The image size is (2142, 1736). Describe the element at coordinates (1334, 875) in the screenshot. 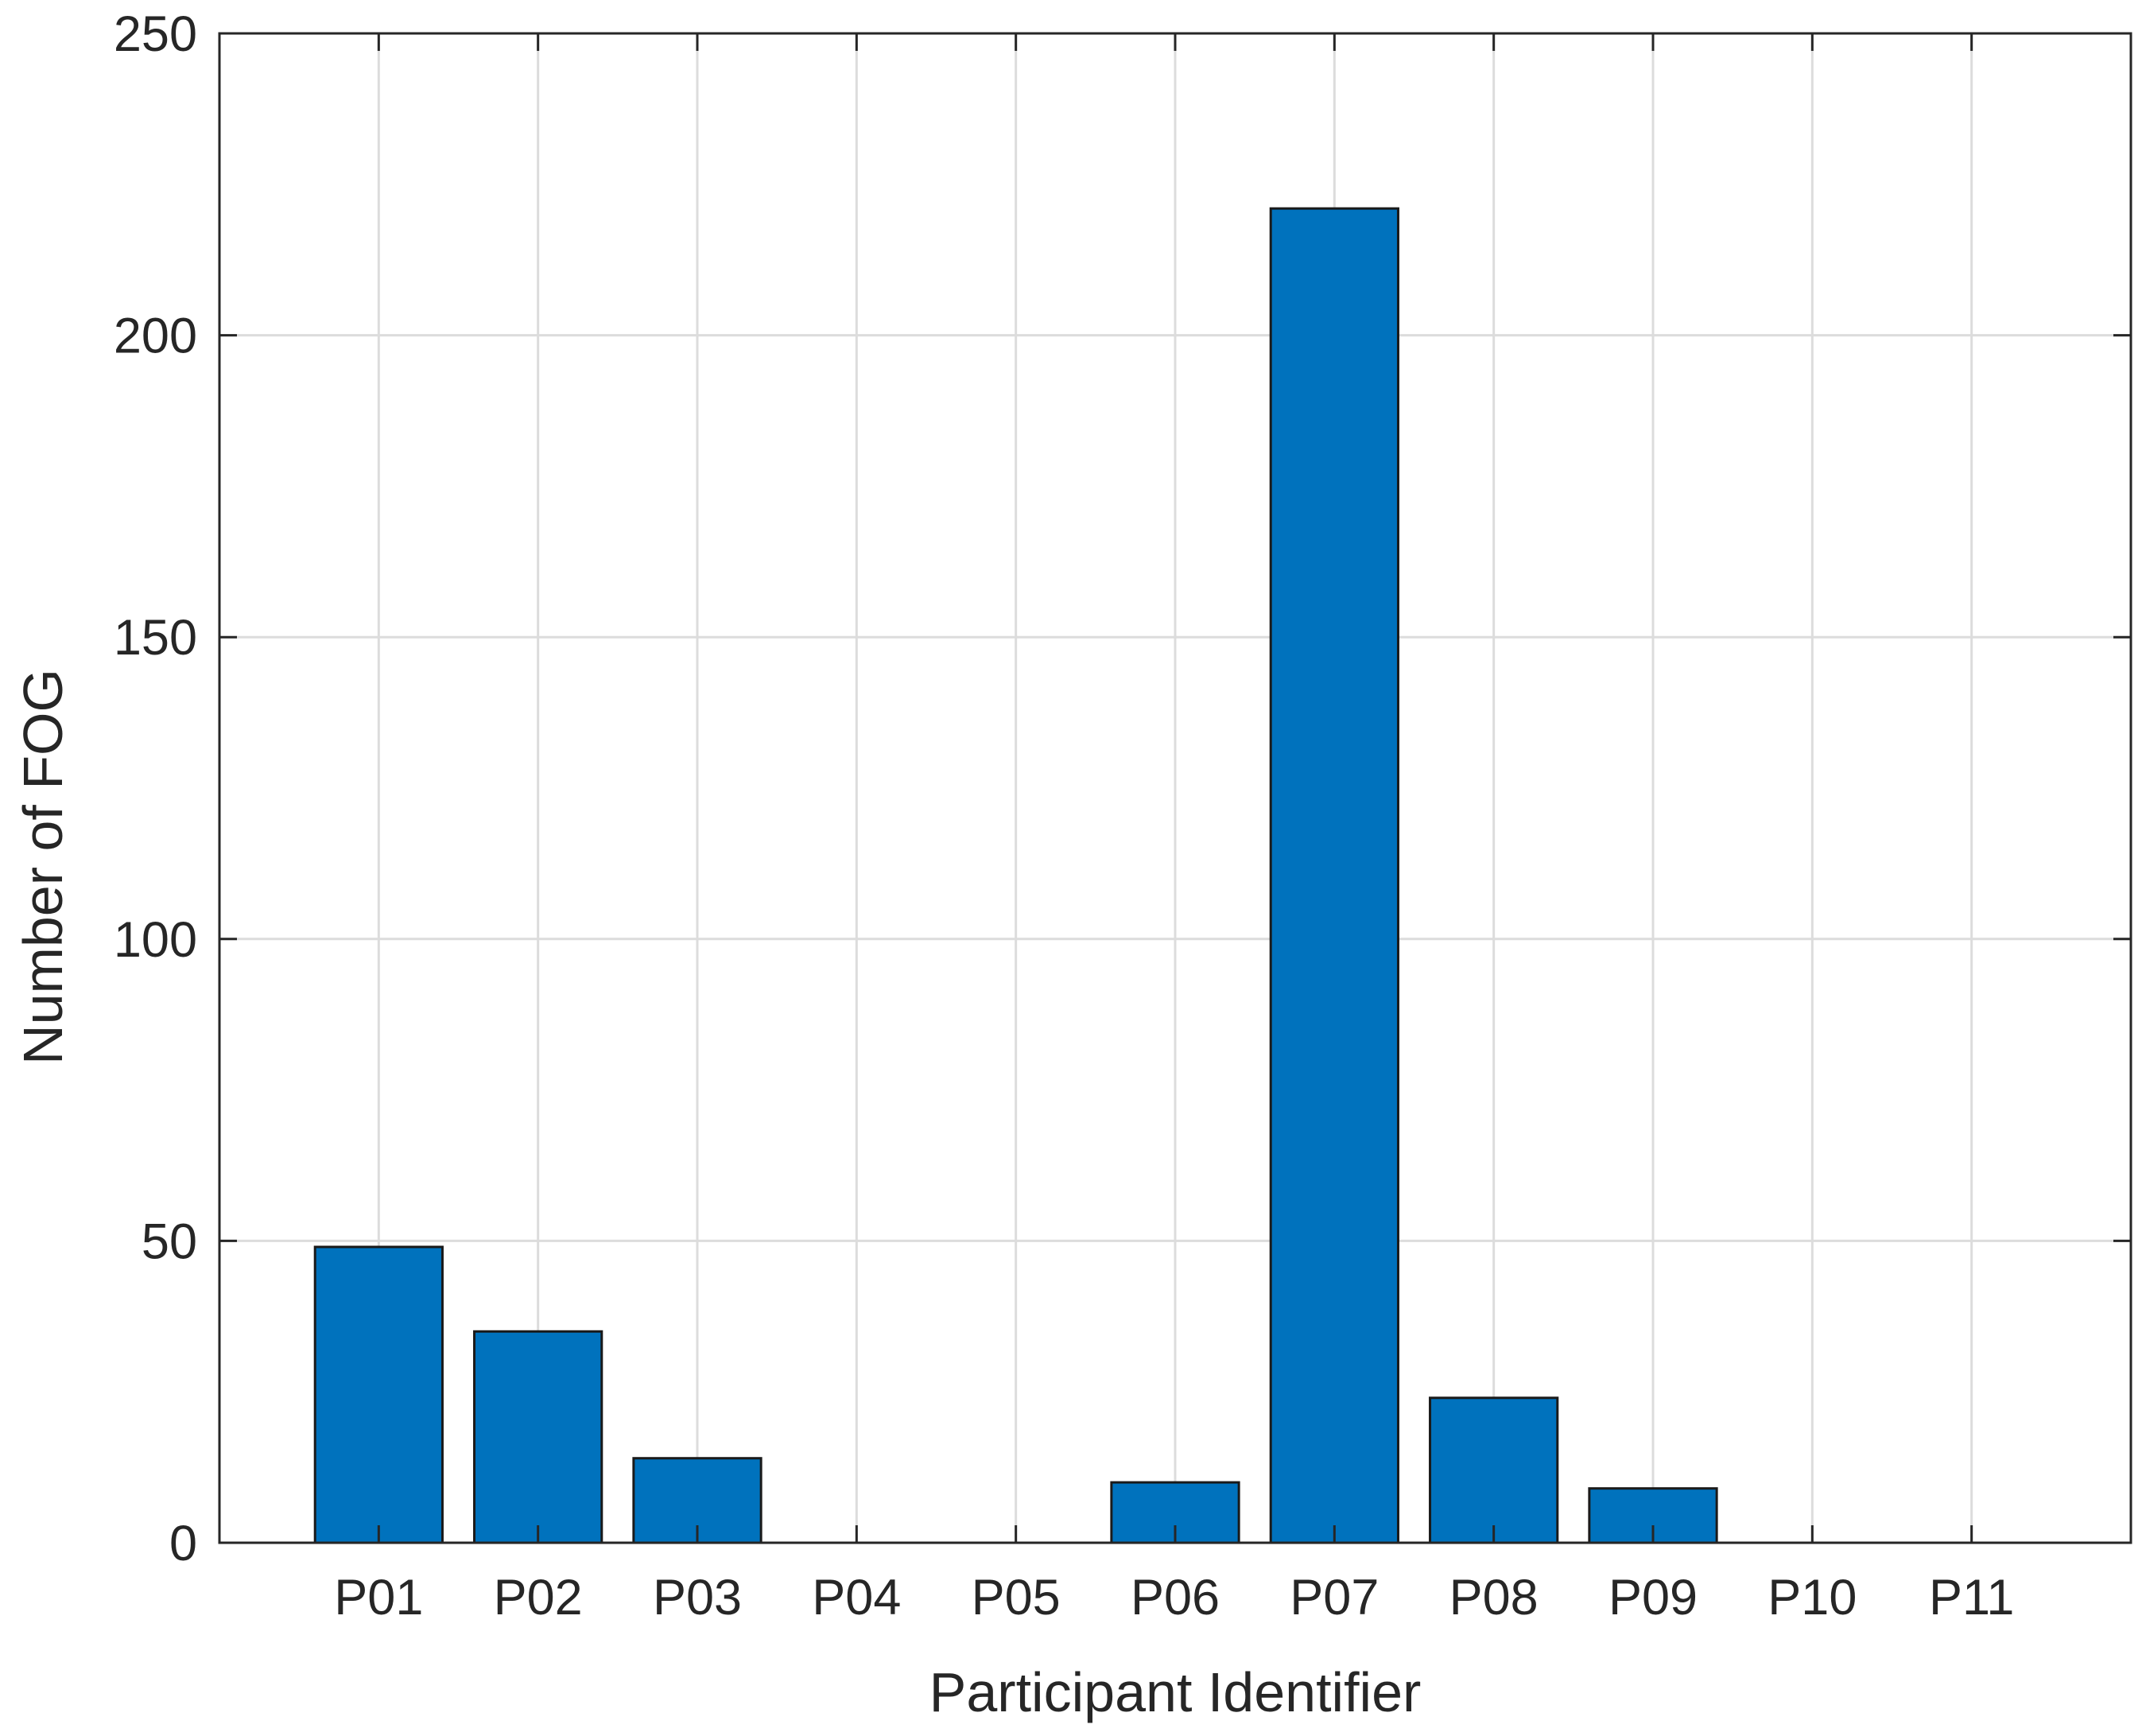

I see `bar-p07` at that location.